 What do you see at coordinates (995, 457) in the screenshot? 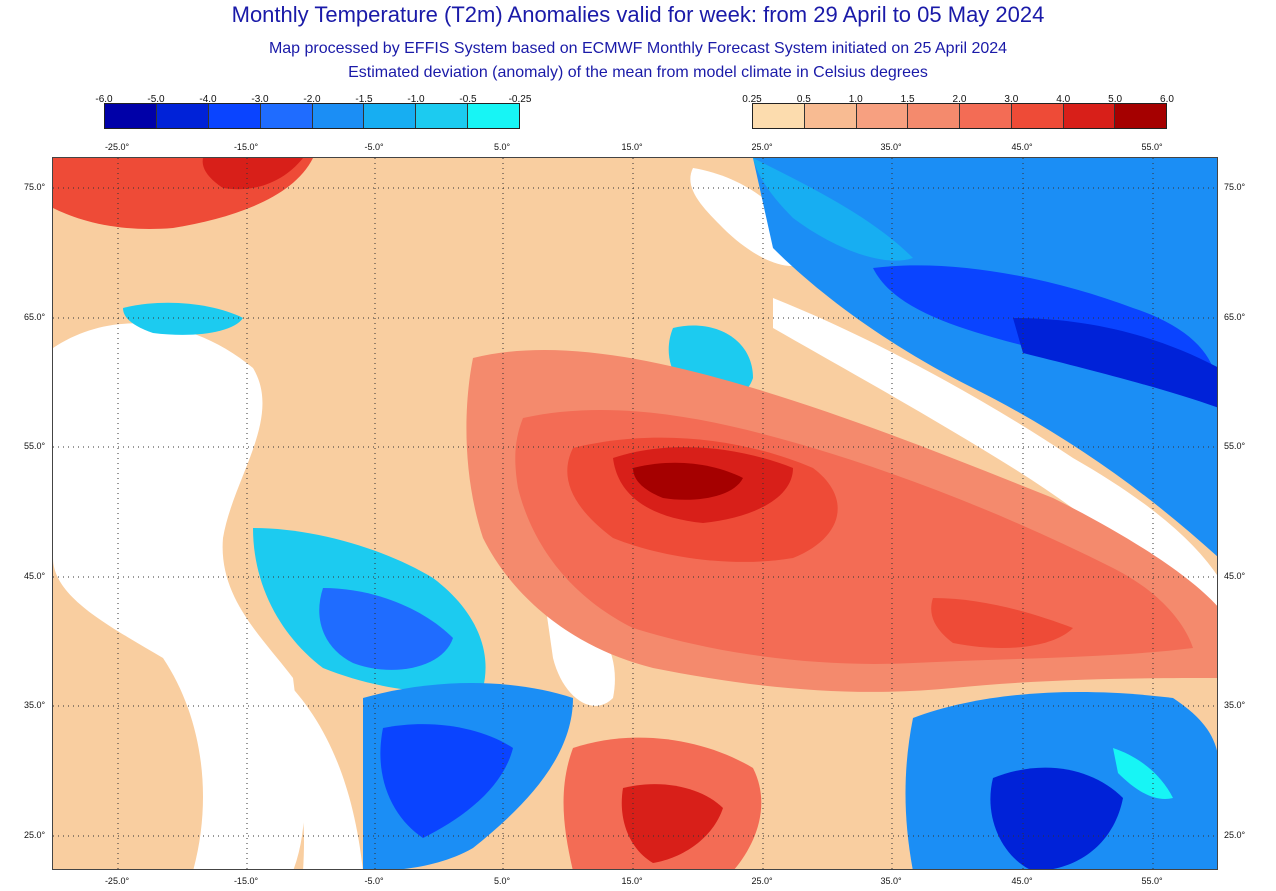
I see `neutral-zone-russia-band` at bounding box center [995, 457].